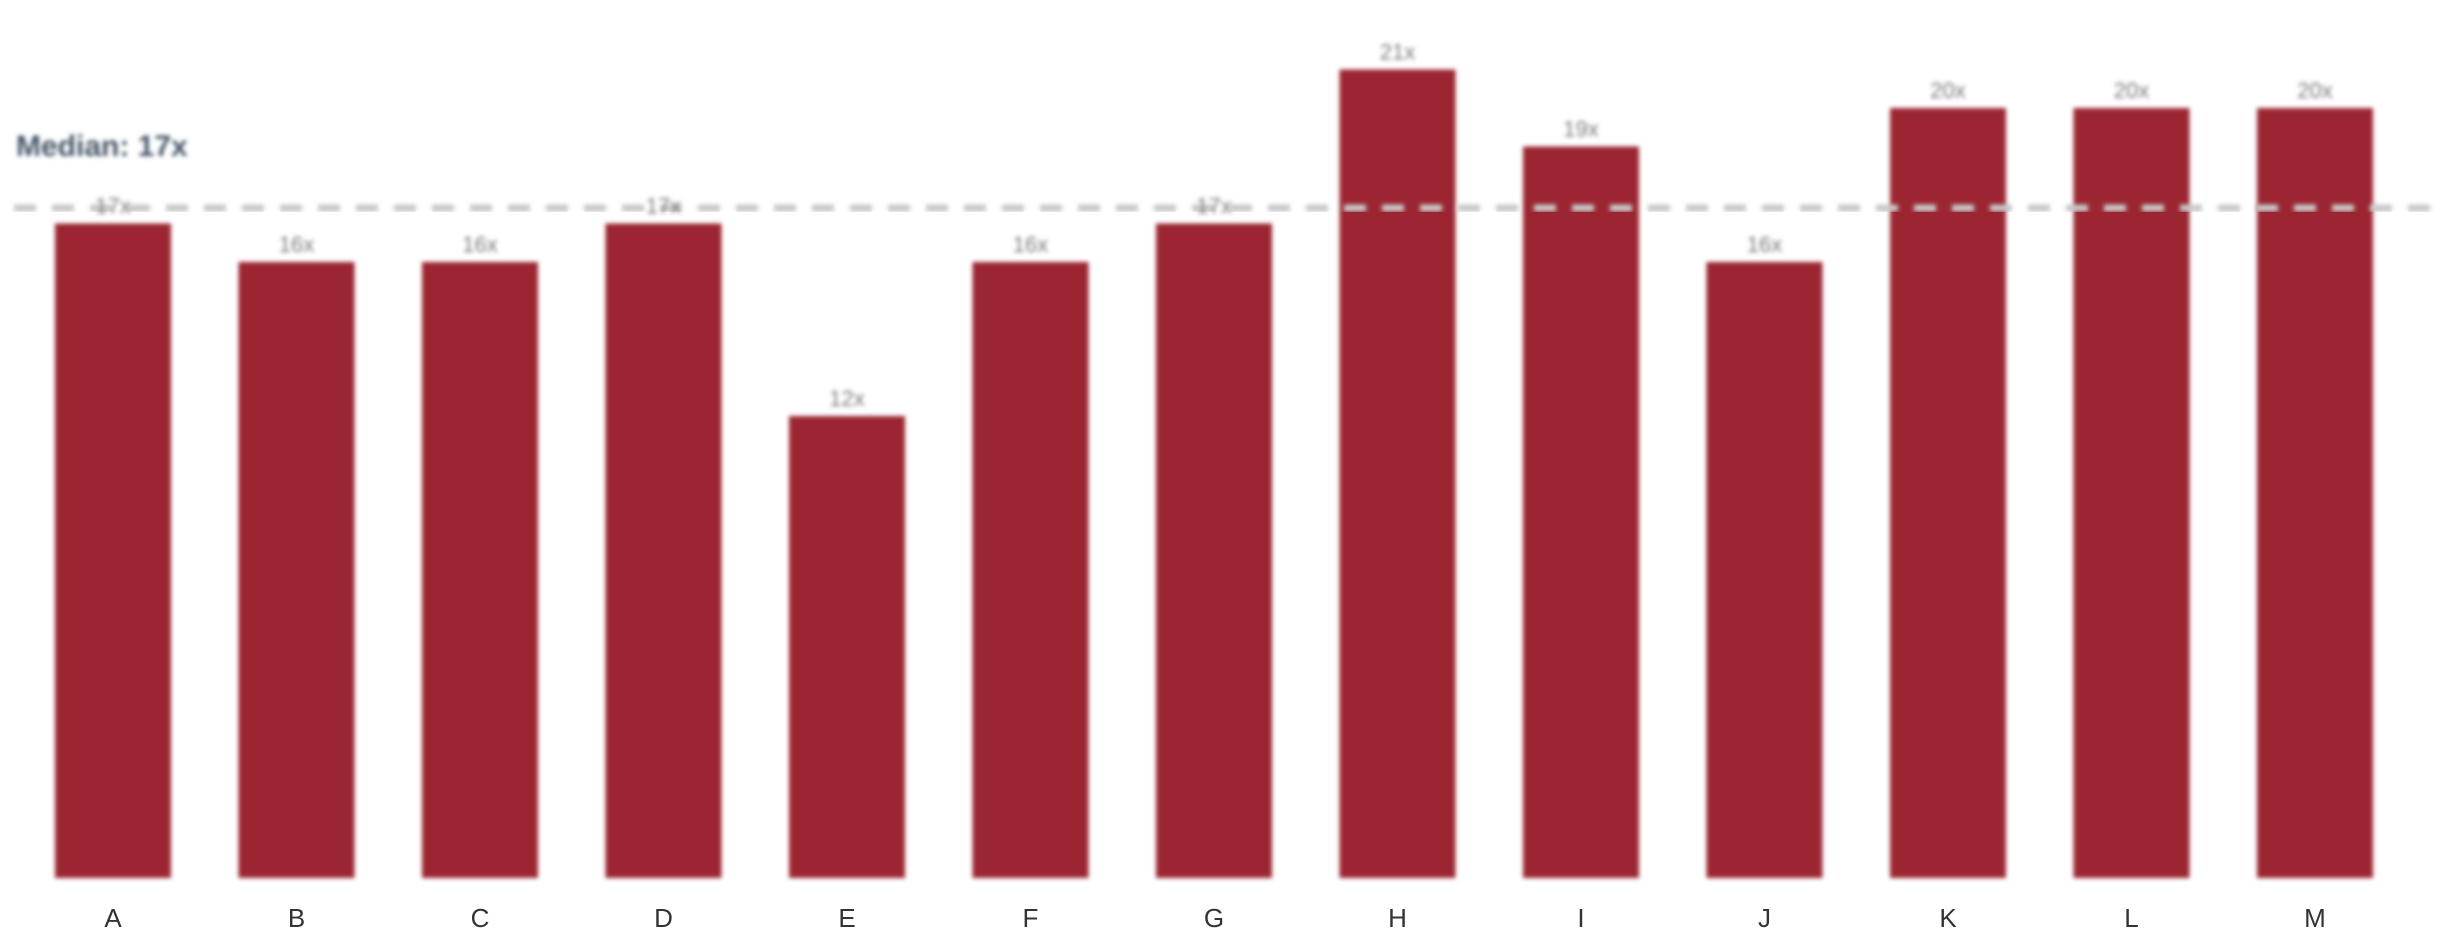 The image size is (2446, 931). I want to click on value-label-m: 20x, so click(2314, 90).